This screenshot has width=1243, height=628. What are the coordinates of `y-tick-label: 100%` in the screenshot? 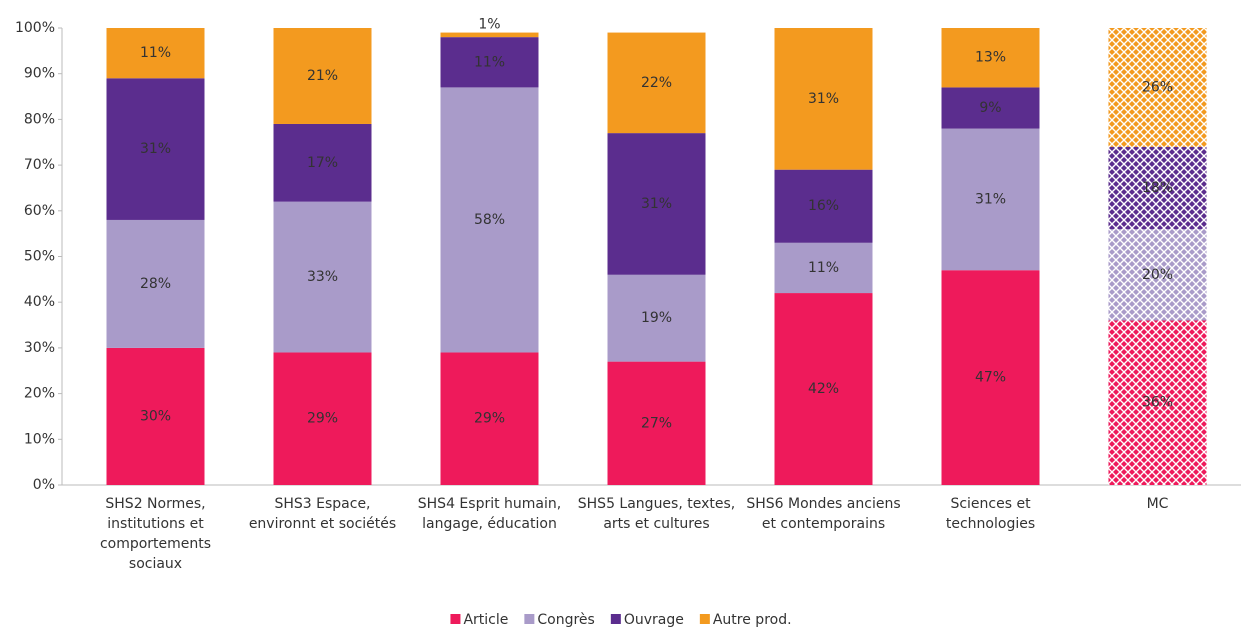 It's located at (35, 28).